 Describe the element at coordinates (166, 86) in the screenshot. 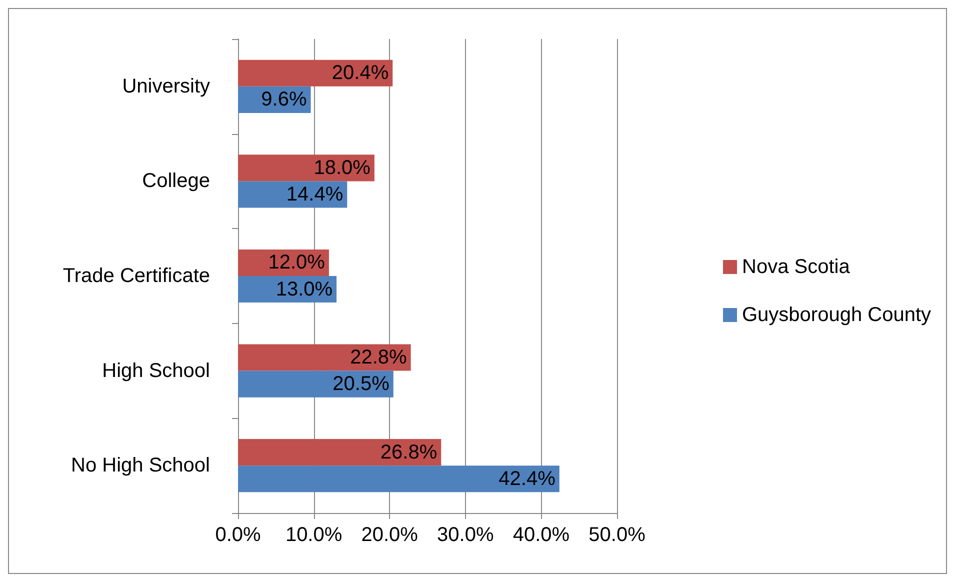

I see `y-tick-label: University` at that location.